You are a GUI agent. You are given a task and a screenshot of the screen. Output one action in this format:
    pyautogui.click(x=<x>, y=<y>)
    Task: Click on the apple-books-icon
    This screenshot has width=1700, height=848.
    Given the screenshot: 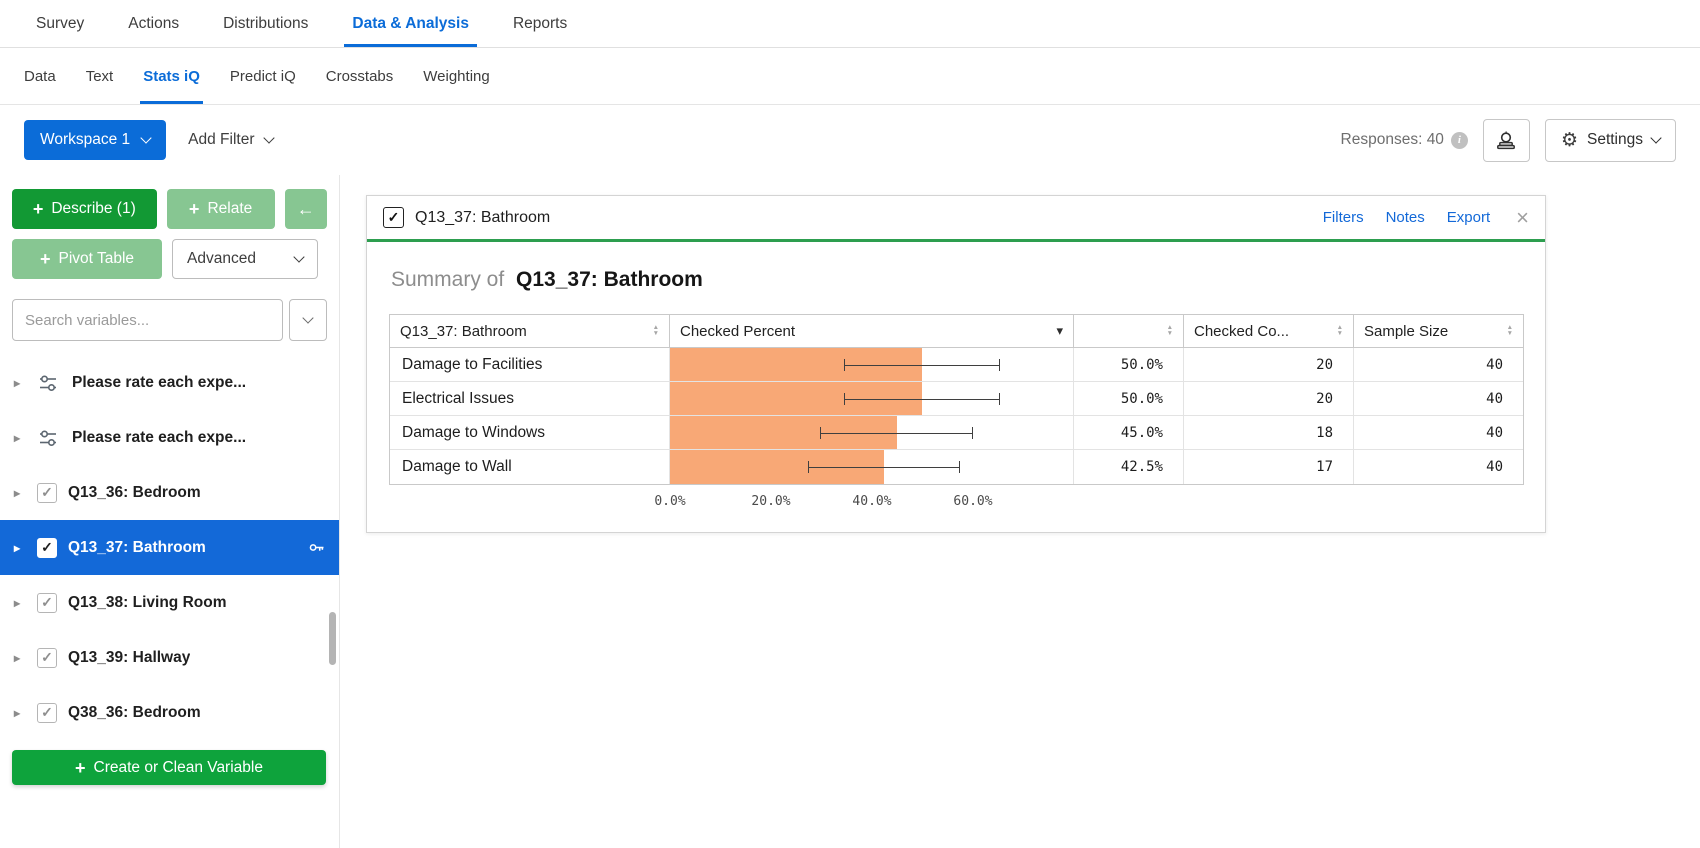 What is the action you would take?
    pyautogui.click(x=1506, y=140)
    